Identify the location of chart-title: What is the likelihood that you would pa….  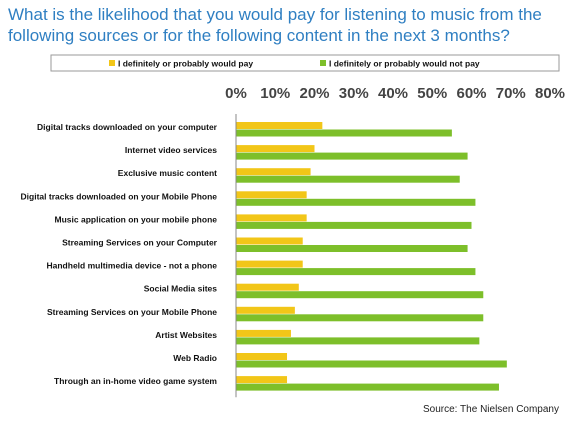
(275, 25).